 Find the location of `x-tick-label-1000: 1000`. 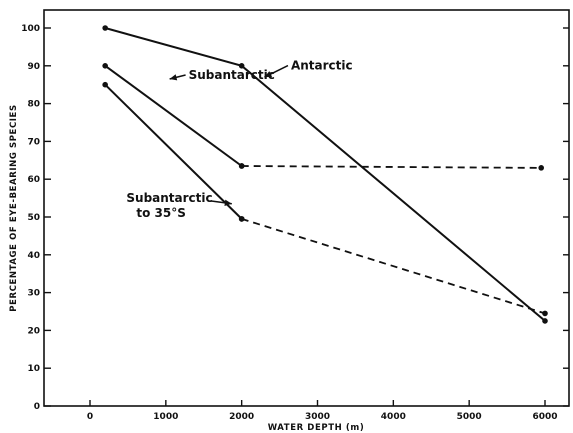

x-tick-label-1000: 1000 is located at coordinates (165, 417).